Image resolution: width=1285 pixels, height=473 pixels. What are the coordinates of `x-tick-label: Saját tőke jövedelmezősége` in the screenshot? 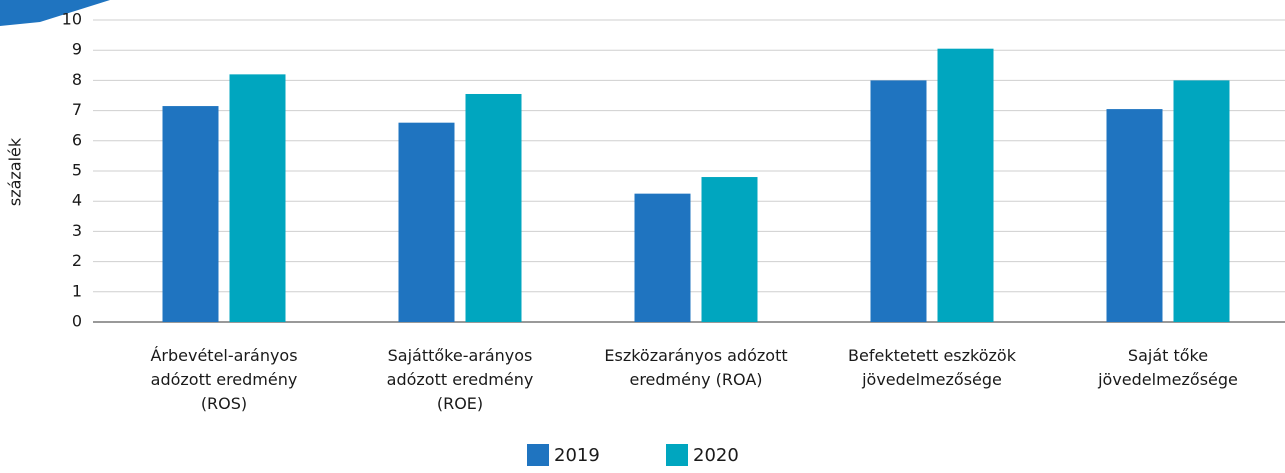 It's located at (1167, 367).